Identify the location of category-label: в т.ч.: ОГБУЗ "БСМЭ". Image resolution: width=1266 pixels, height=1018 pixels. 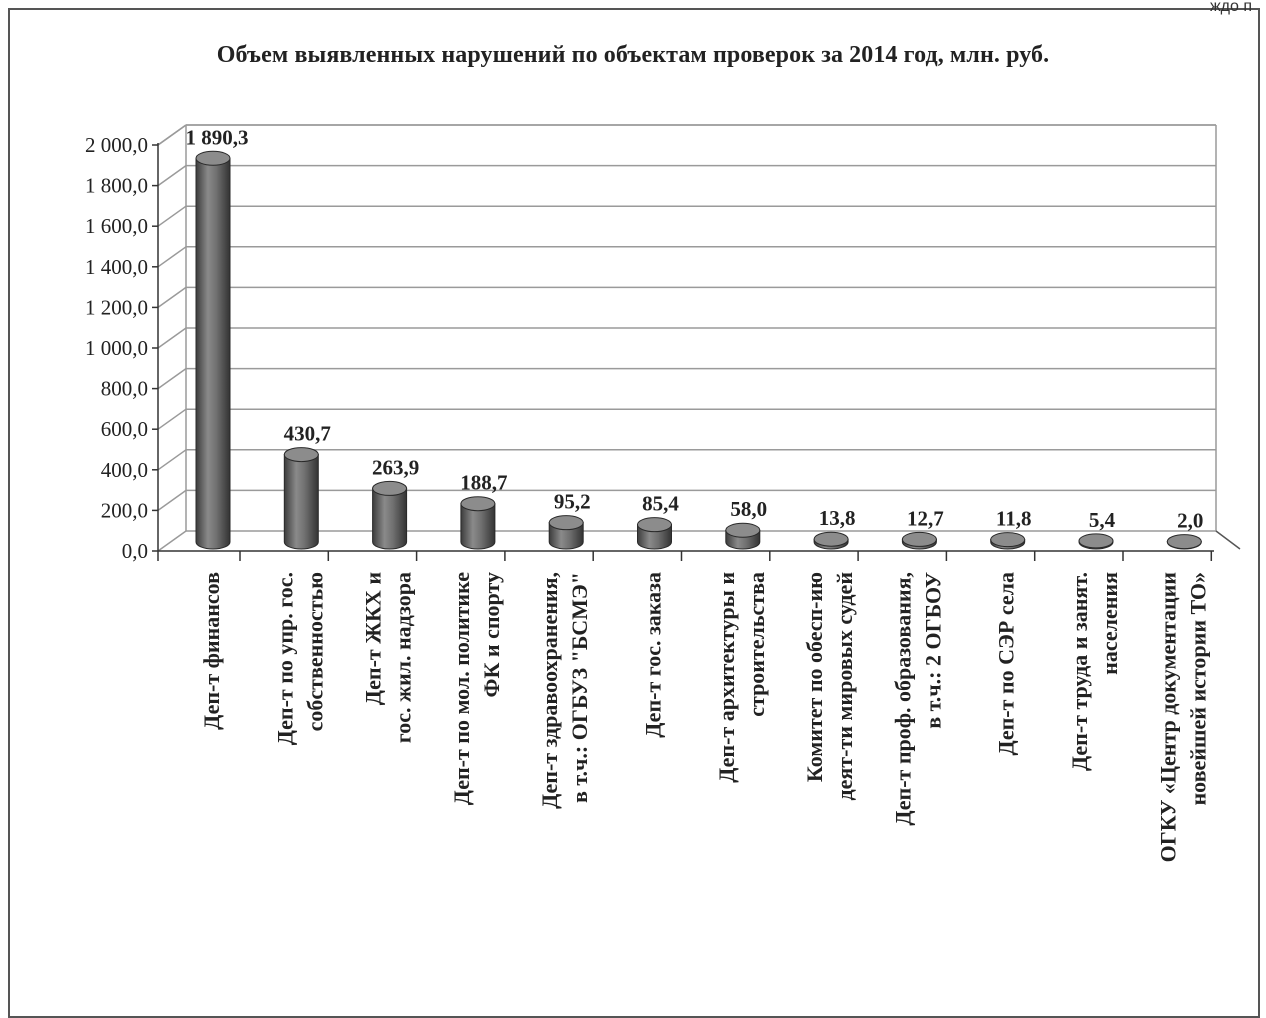
(579, 687).